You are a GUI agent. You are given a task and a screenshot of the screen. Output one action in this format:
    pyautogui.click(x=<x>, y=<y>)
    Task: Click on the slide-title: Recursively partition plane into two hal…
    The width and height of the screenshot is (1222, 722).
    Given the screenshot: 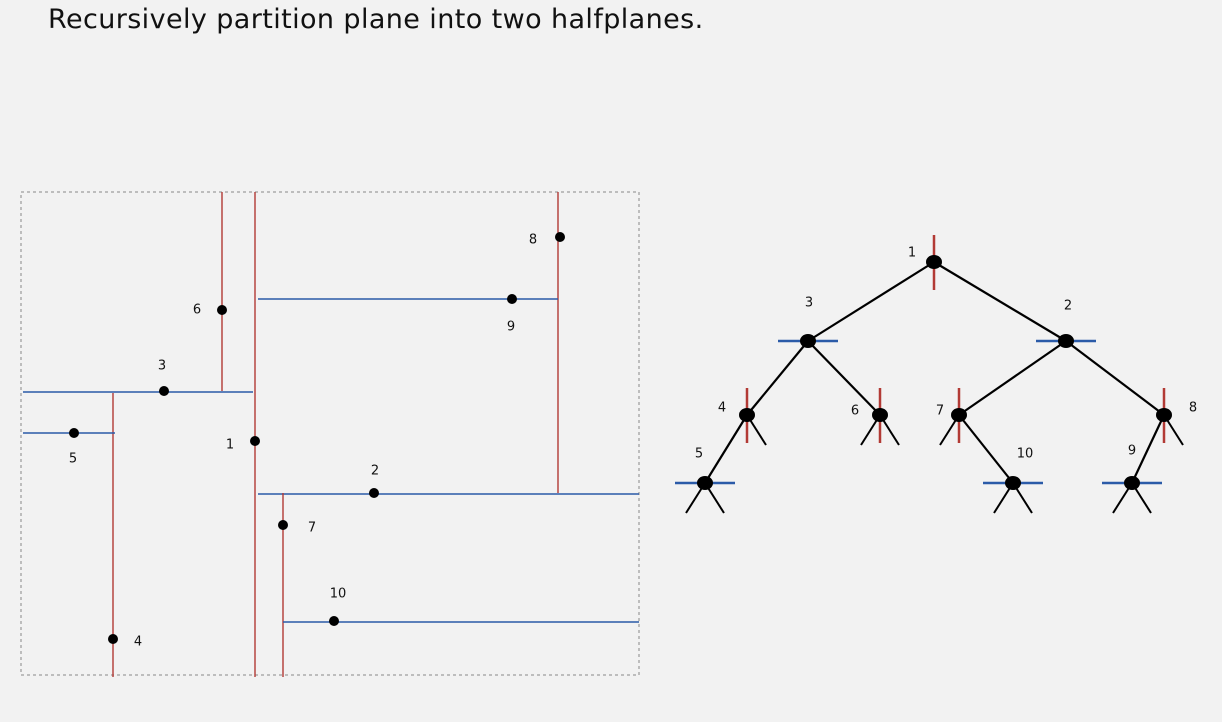 What is the action you would take?
    pyautogui.click(x=376, y=19)
    